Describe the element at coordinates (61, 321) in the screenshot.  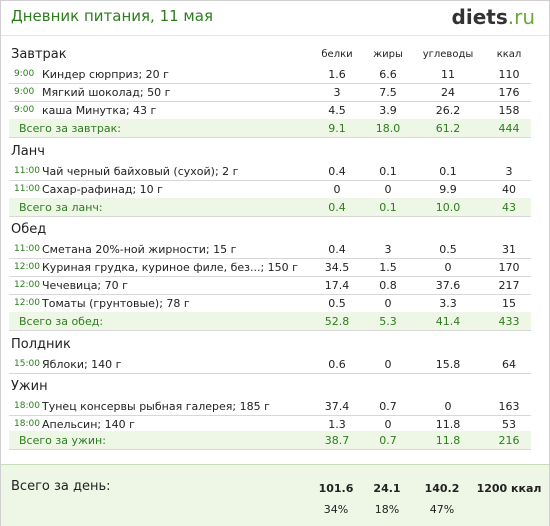
I see `total-label: Всего за обед:` at that location.